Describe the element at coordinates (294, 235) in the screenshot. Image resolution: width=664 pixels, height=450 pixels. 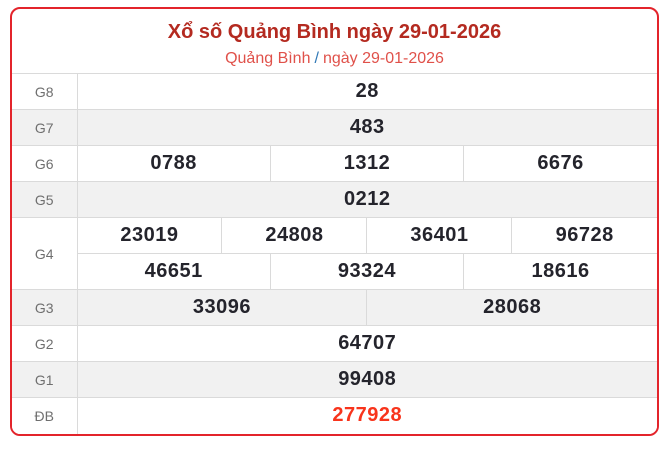
I see `prize-number: 24808` at that location.